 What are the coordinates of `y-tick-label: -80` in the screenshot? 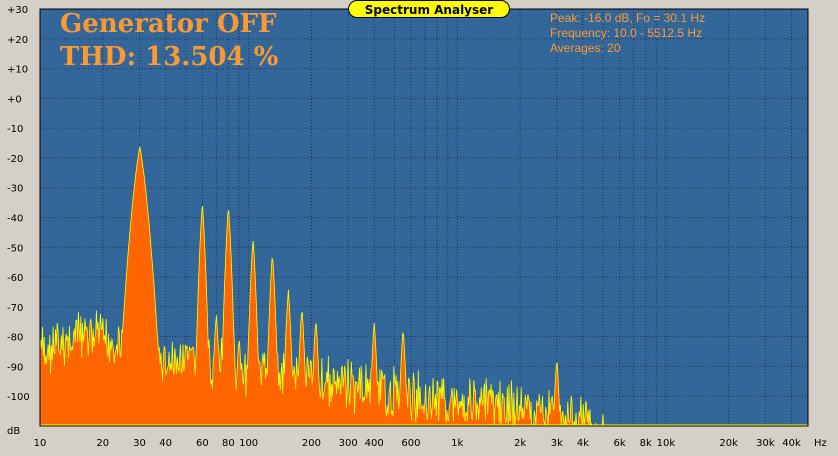 It's located at (15, 338).